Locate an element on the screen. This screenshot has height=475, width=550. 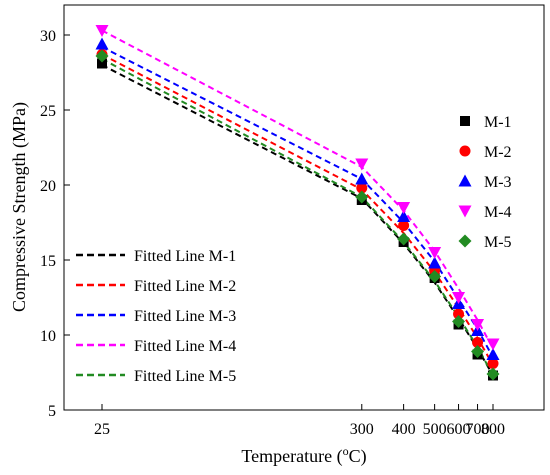
legend-label-m-5: M-5 is located at coordinates (498, 242).